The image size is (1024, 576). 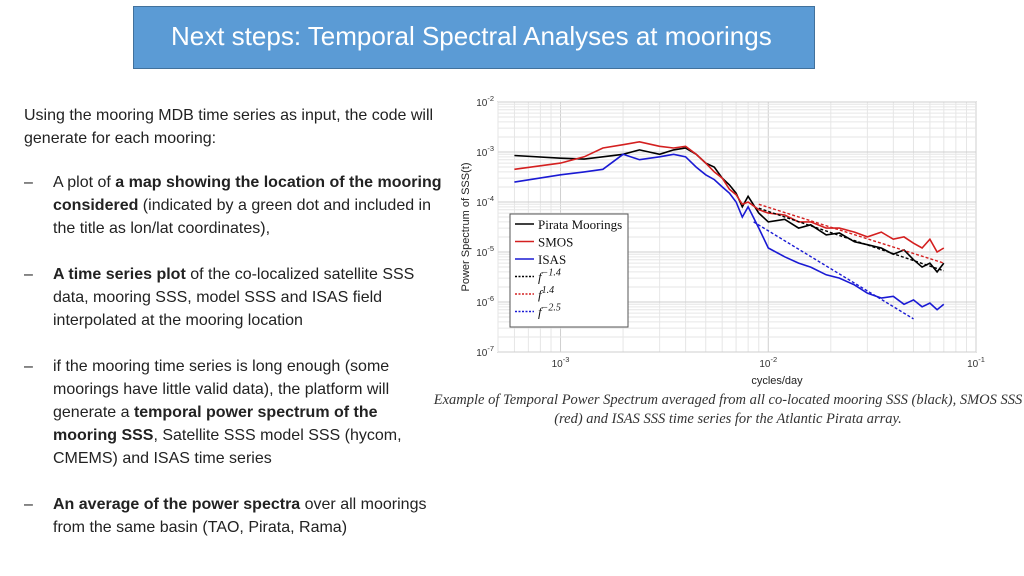 What do you see at coordinates (466, 227) in the screenshot?
I see `y-axis-label: Power Spectrum of SSS(t)` at bounding box center [466, 227].